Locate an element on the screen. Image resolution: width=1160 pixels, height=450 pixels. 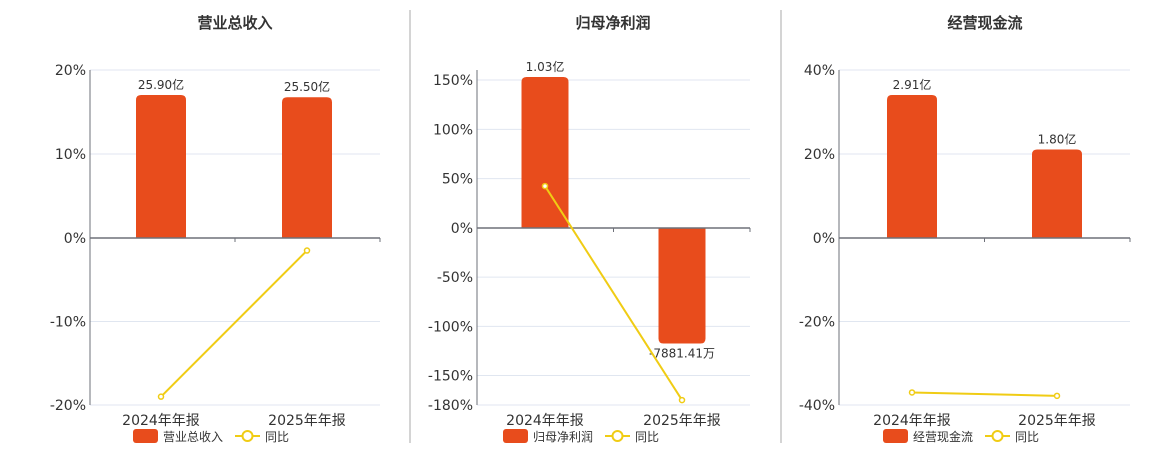
y-tick-label: 10% is located at coordinates (70, 155).